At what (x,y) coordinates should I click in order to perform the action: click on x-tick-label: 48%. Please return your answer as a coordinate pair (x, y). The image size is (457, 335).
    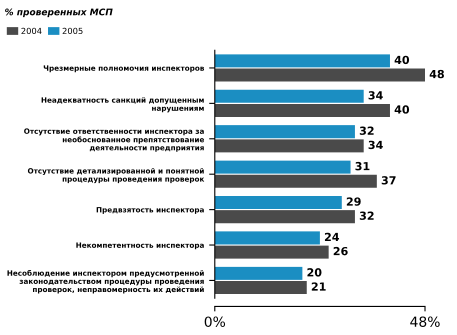
    Looking at the image, I should click on (425, 321).